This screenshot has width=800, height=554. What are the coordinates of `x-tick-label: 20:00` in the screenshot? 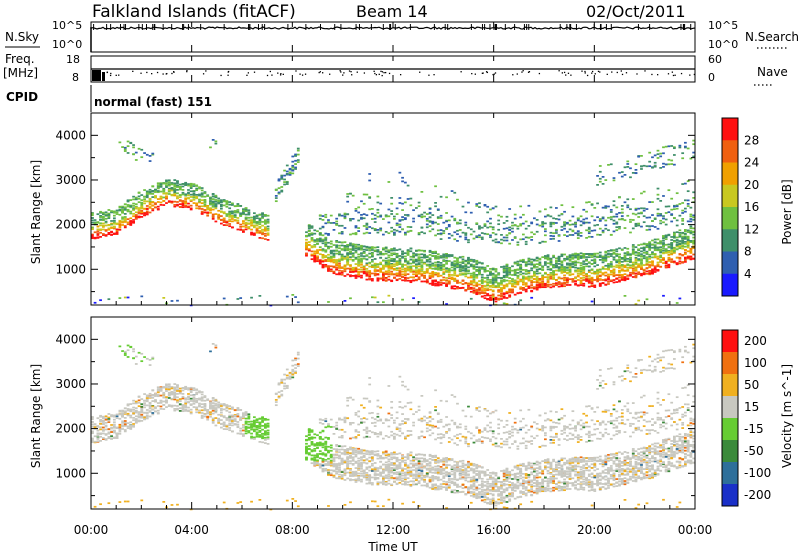 It's located at (594, 530).